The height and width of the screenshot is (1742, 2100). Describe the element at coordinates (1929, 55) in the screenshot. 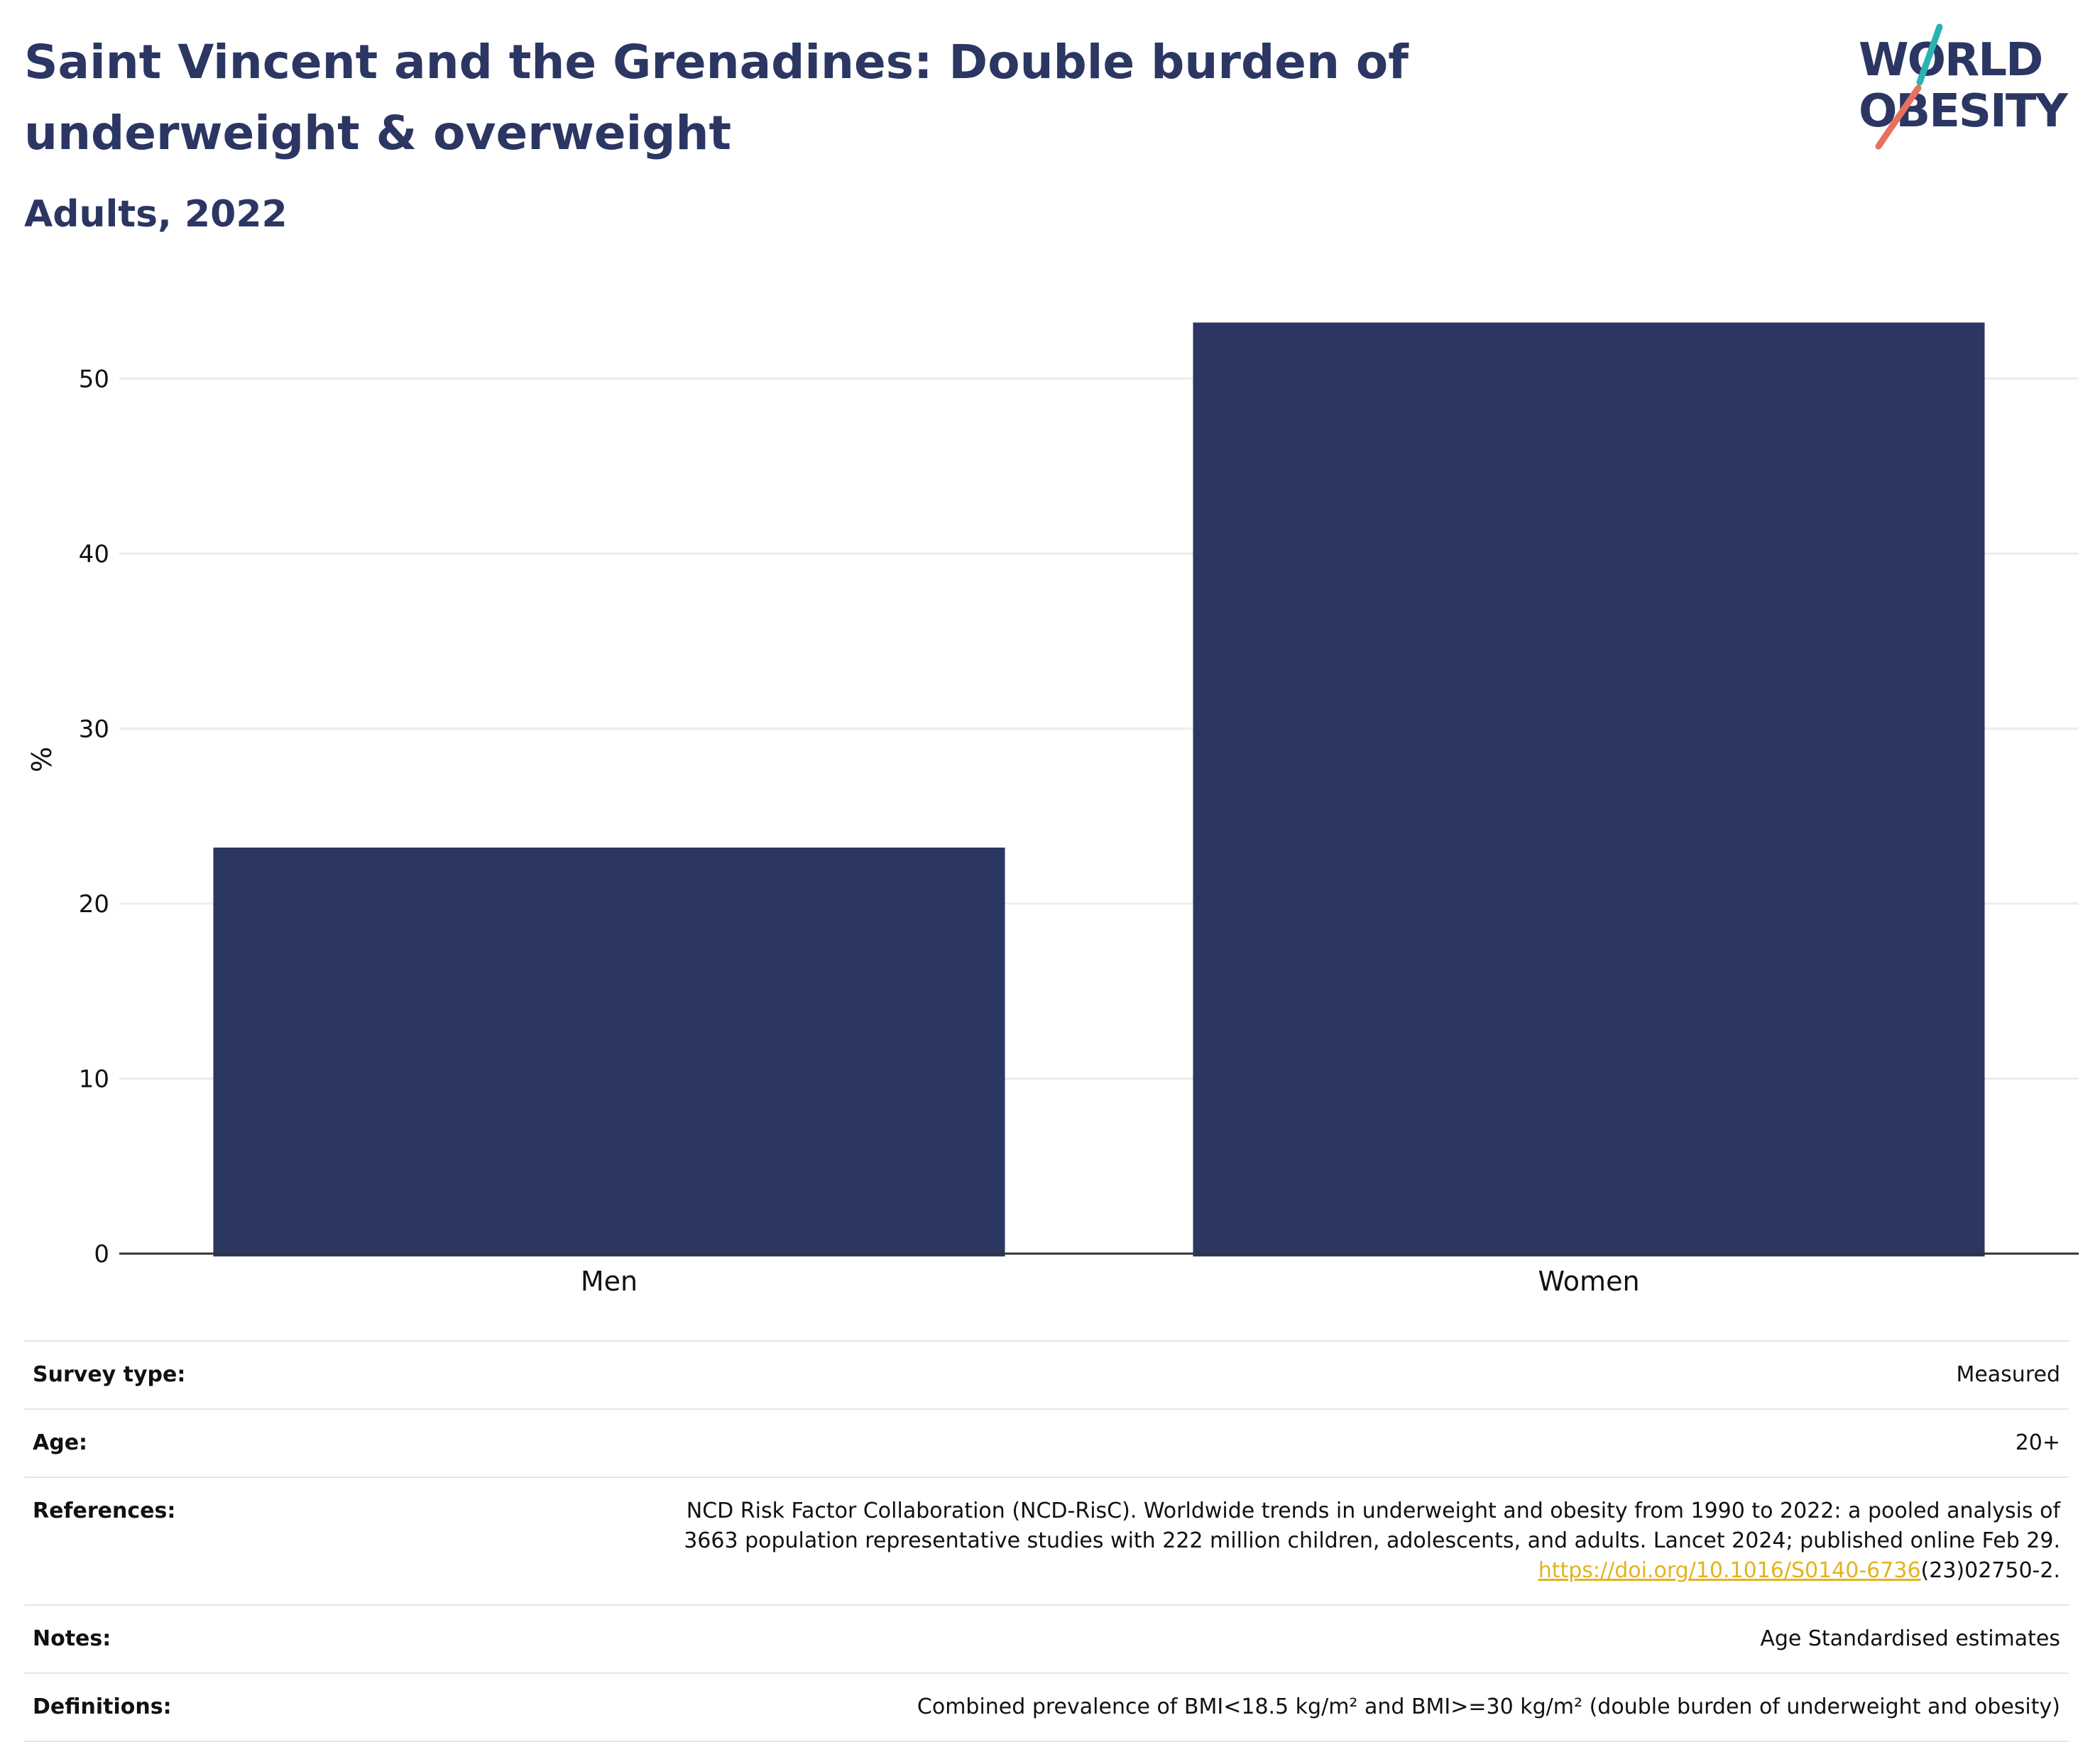

I see `logo-slash-top` at that location.